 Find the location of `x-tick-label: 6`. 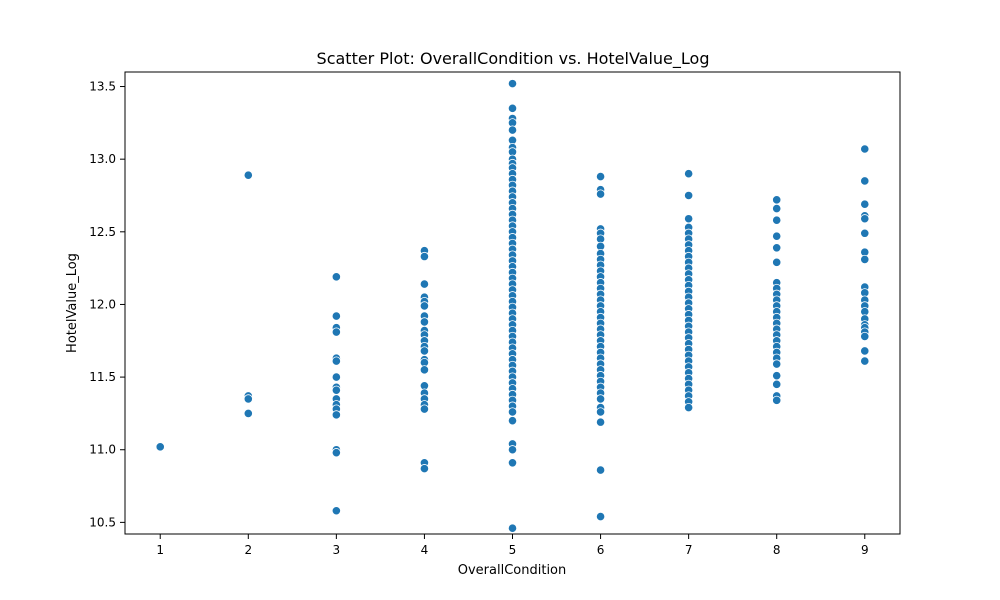

x-tick-label: 6 is located at coordinates (601, 550).